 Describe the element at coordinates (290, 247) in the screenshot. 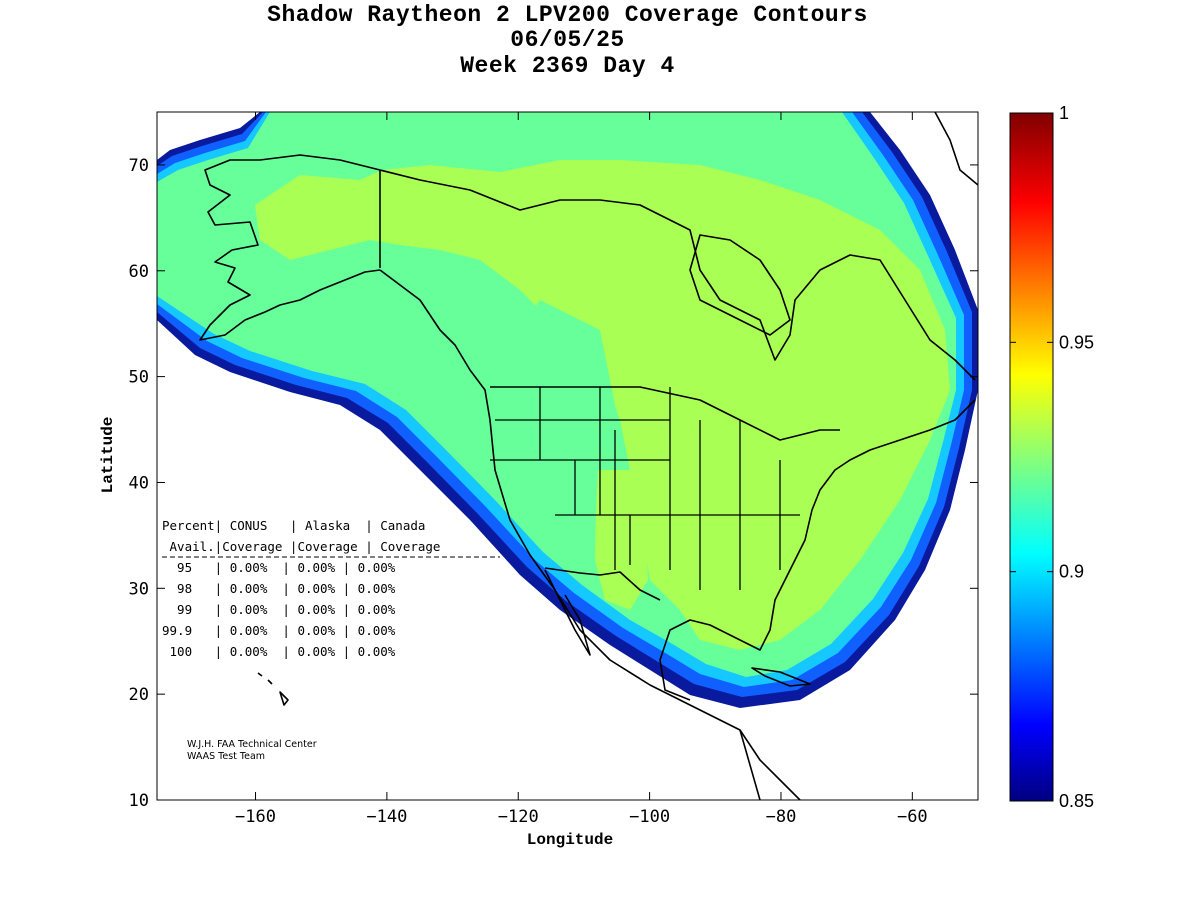

I see `coast-alaska` at that location.